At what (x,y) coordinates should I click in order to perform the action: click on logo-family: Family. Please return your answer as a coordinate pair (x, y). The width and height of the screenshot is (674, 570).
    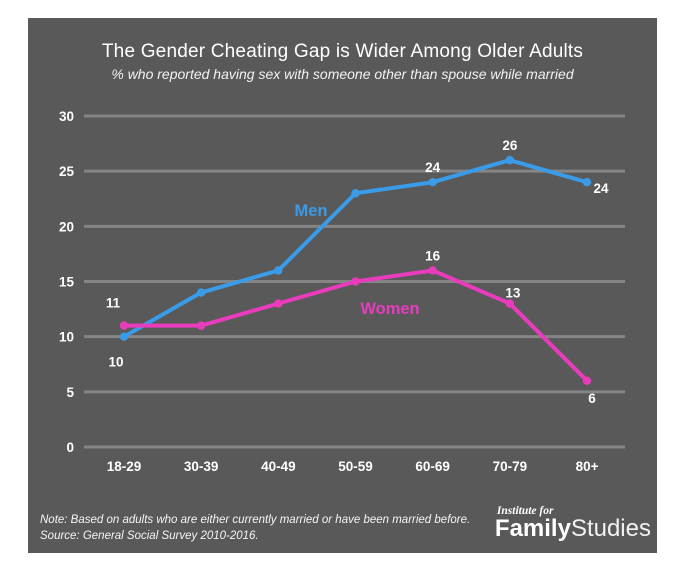
    Looking at the image, I should click on (532, 528).